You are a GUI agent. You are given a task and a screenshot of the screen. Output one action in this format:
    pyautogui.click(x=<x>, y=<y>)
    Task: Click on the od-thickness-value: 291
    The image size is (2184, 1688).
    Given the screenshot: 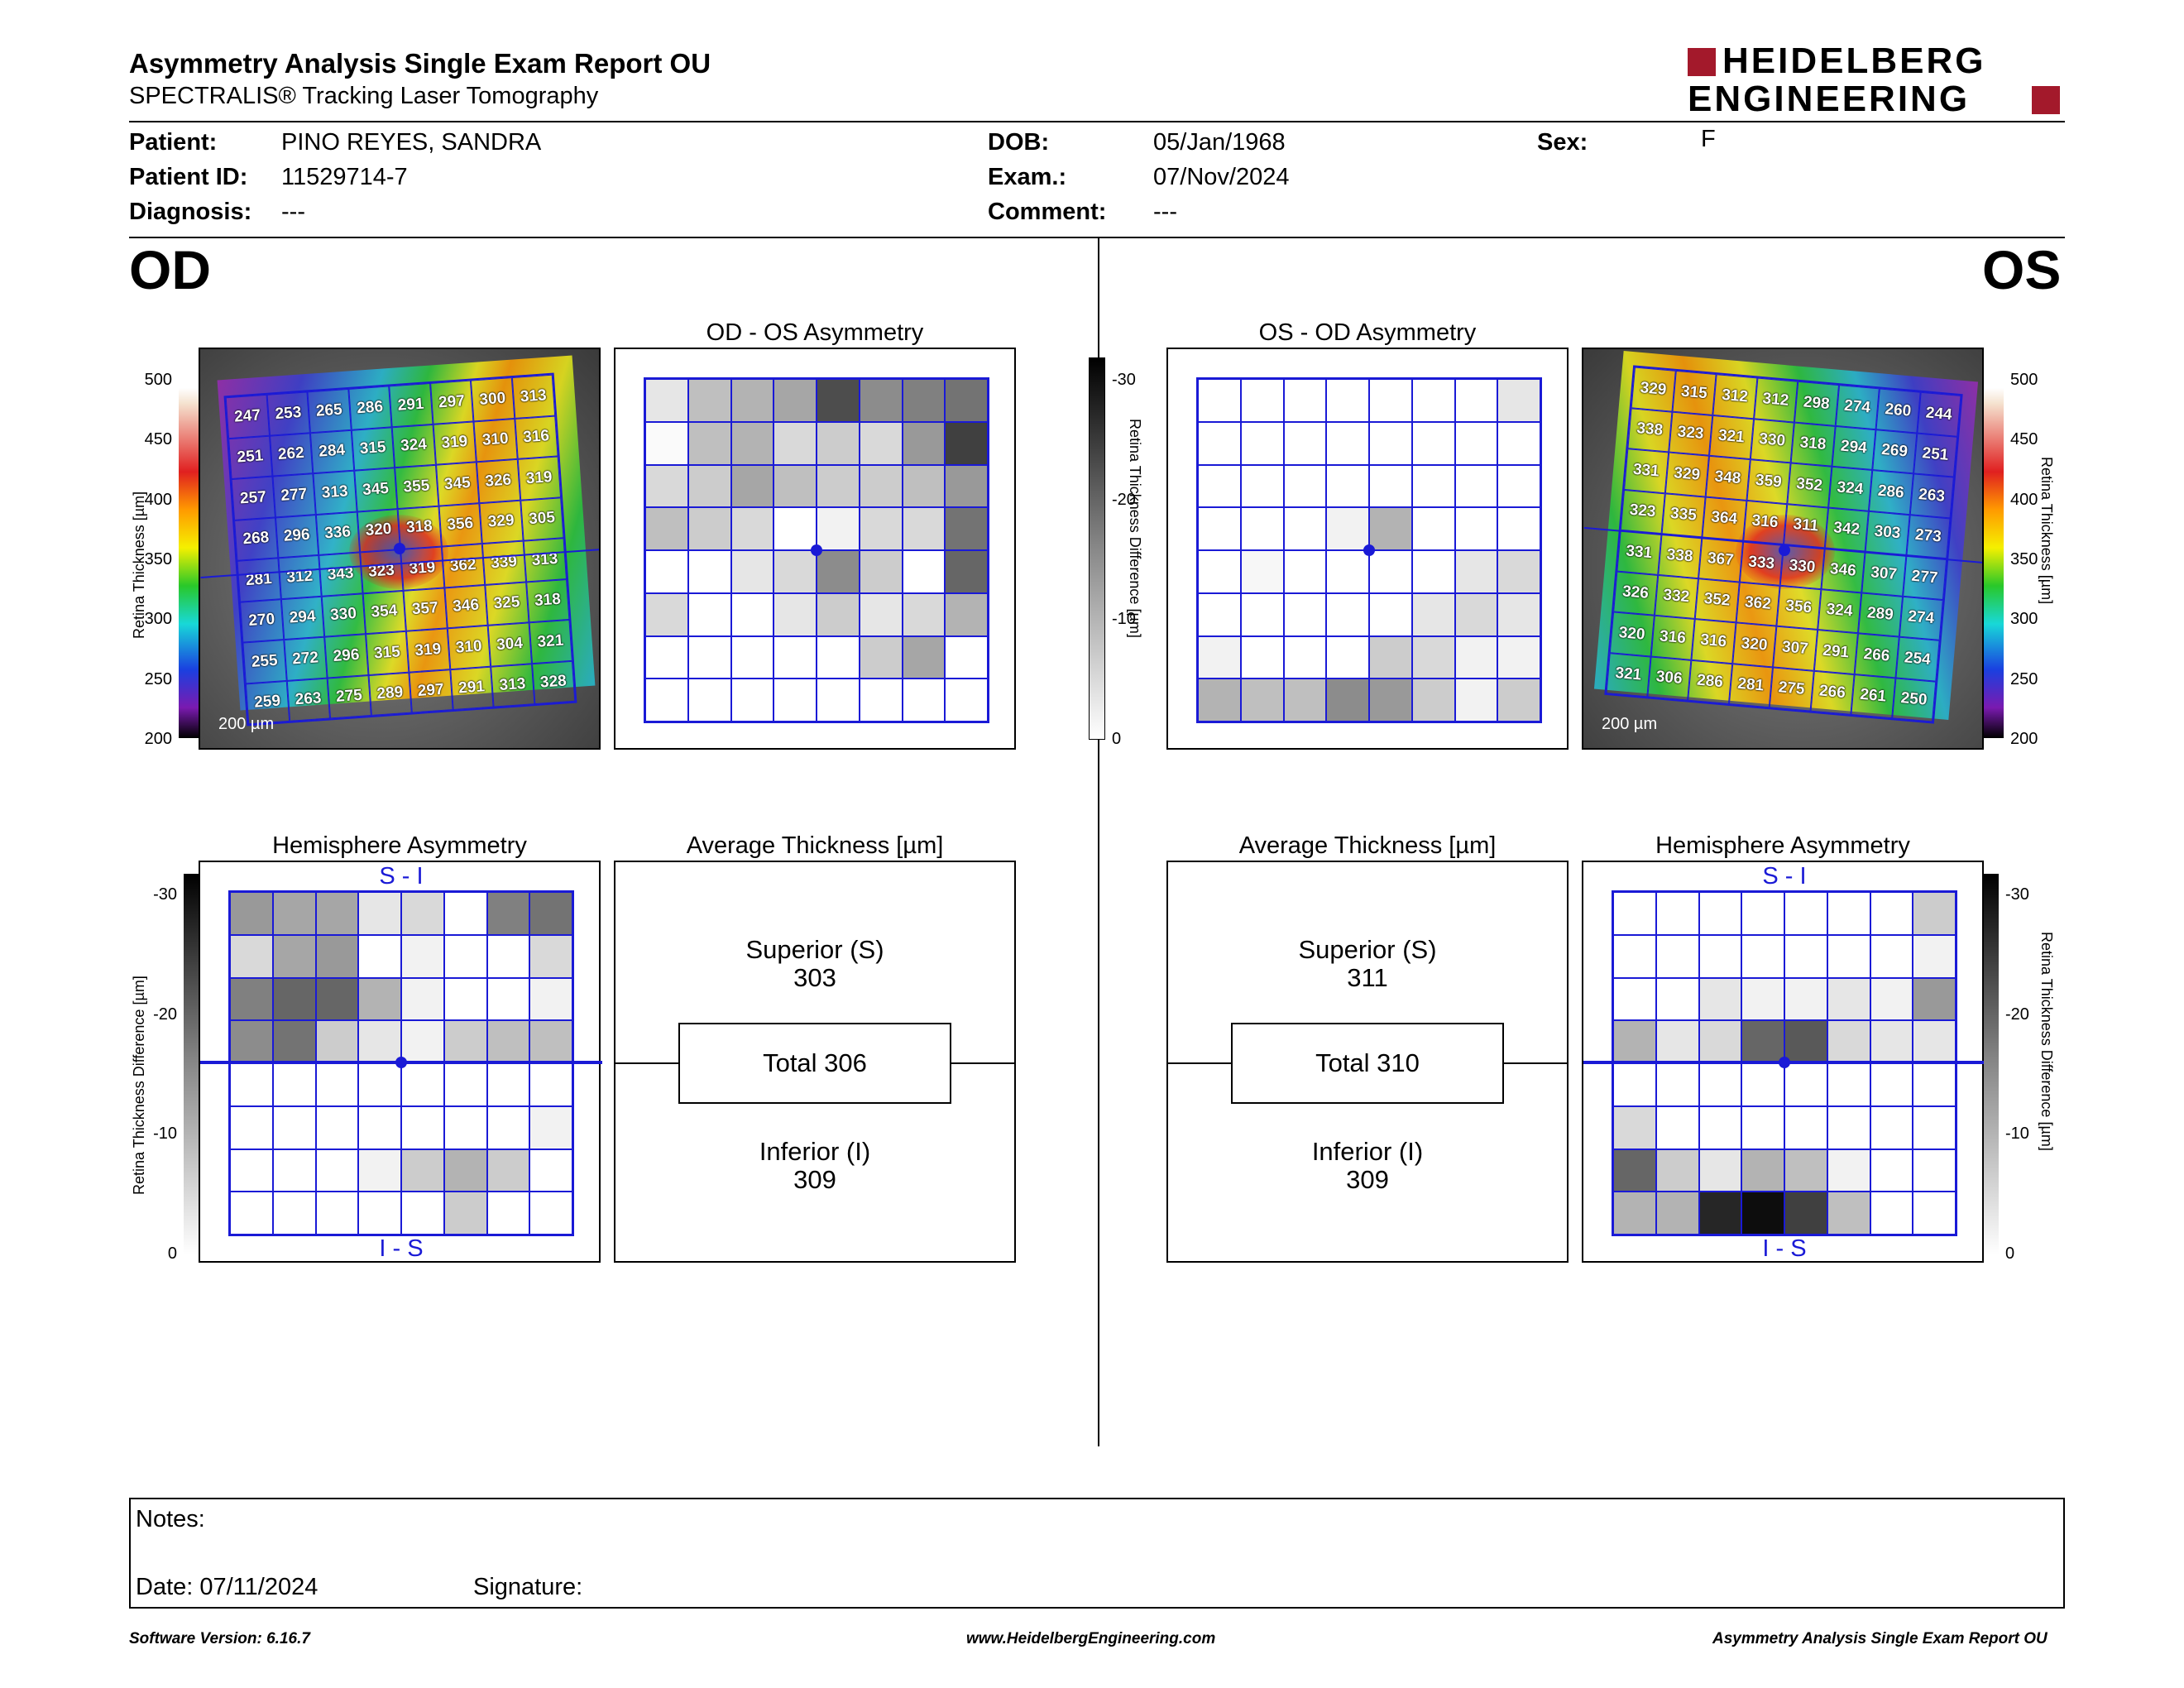 What is the action you would take?
    pyautogui.click(x=471, y=688)
    